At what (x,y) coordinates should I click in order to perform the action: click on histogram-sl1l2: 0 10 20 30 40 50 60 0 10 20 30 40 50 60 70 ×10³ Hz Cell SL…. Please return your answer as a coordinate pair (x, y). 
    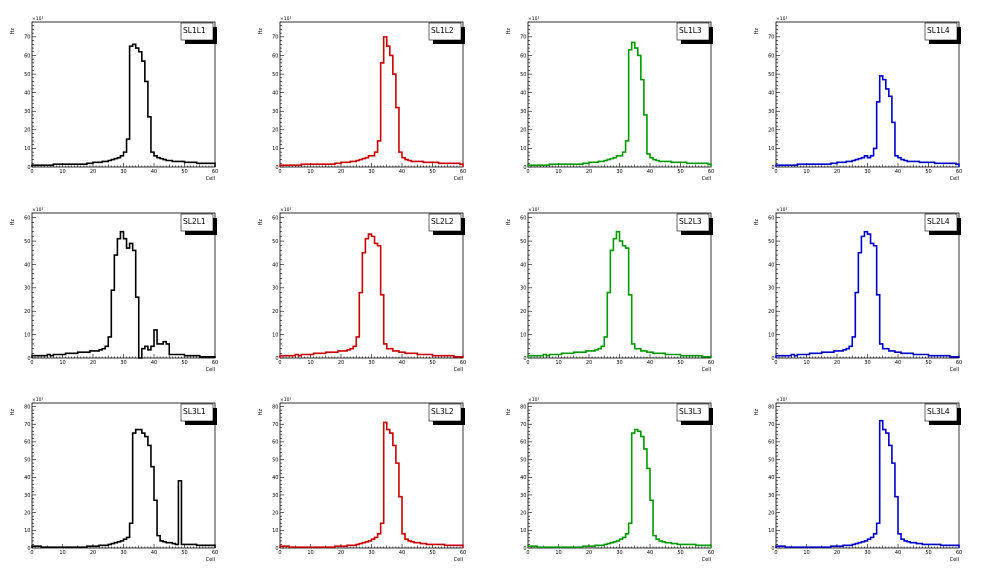
    Looking at the image, I should click on (362, 99).